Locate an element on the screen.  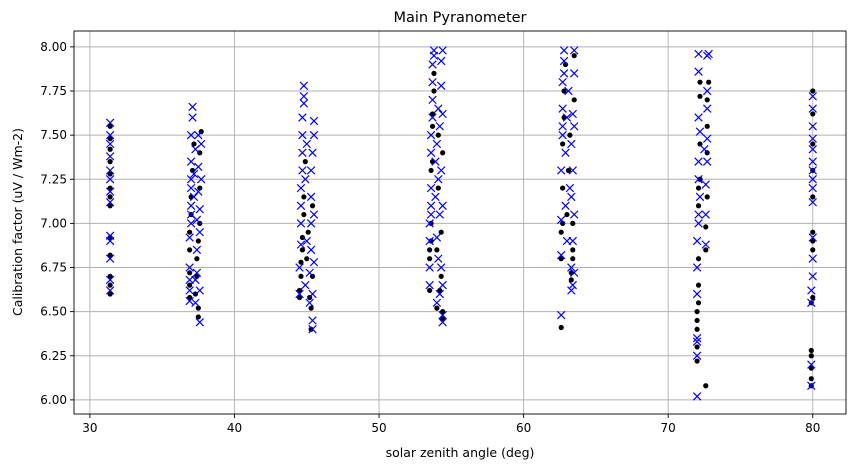
x-tick-label: 60 is located at coordinates (523, 428).